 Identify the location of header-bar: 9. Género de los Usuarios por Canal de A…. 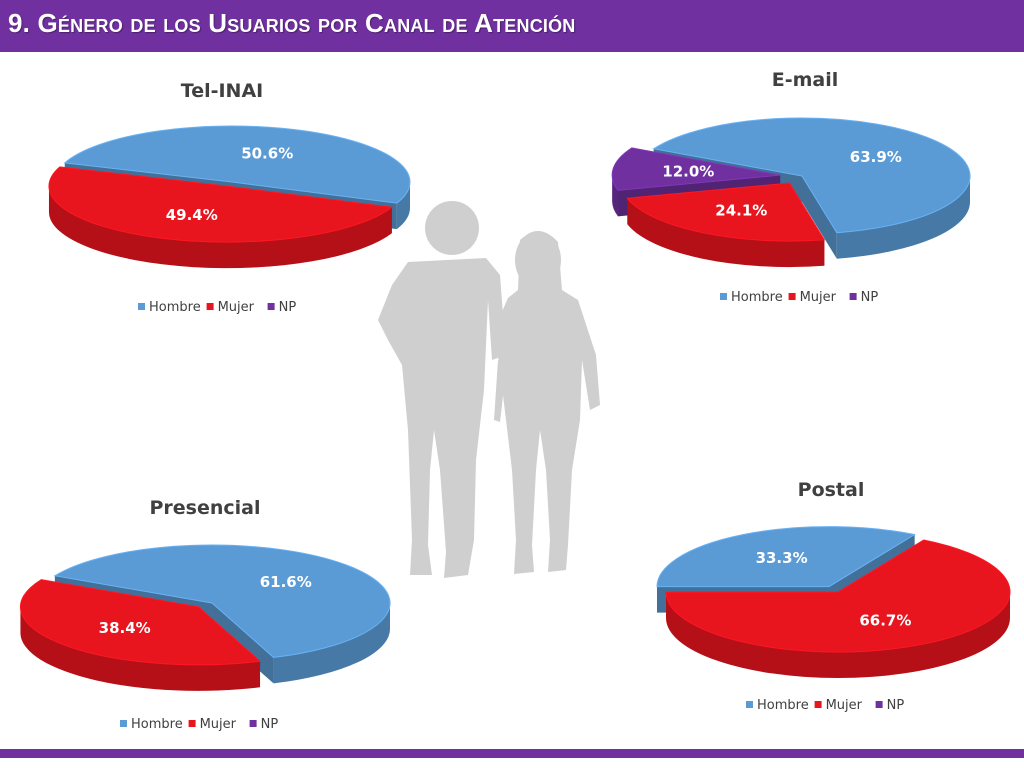
(512, 26).